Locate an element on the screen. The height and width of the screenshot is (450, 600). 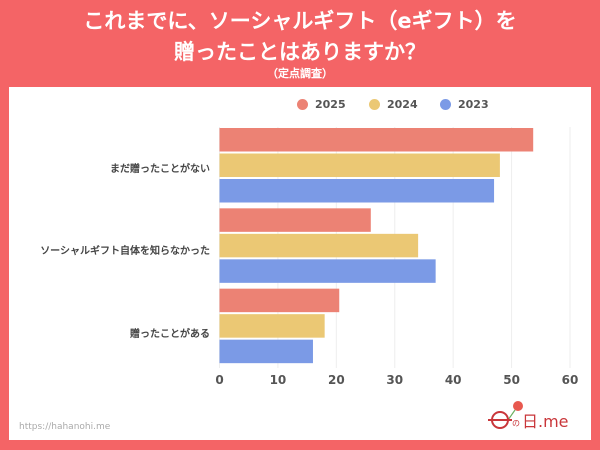
svg-text: の is located at coordinates (516, 423).